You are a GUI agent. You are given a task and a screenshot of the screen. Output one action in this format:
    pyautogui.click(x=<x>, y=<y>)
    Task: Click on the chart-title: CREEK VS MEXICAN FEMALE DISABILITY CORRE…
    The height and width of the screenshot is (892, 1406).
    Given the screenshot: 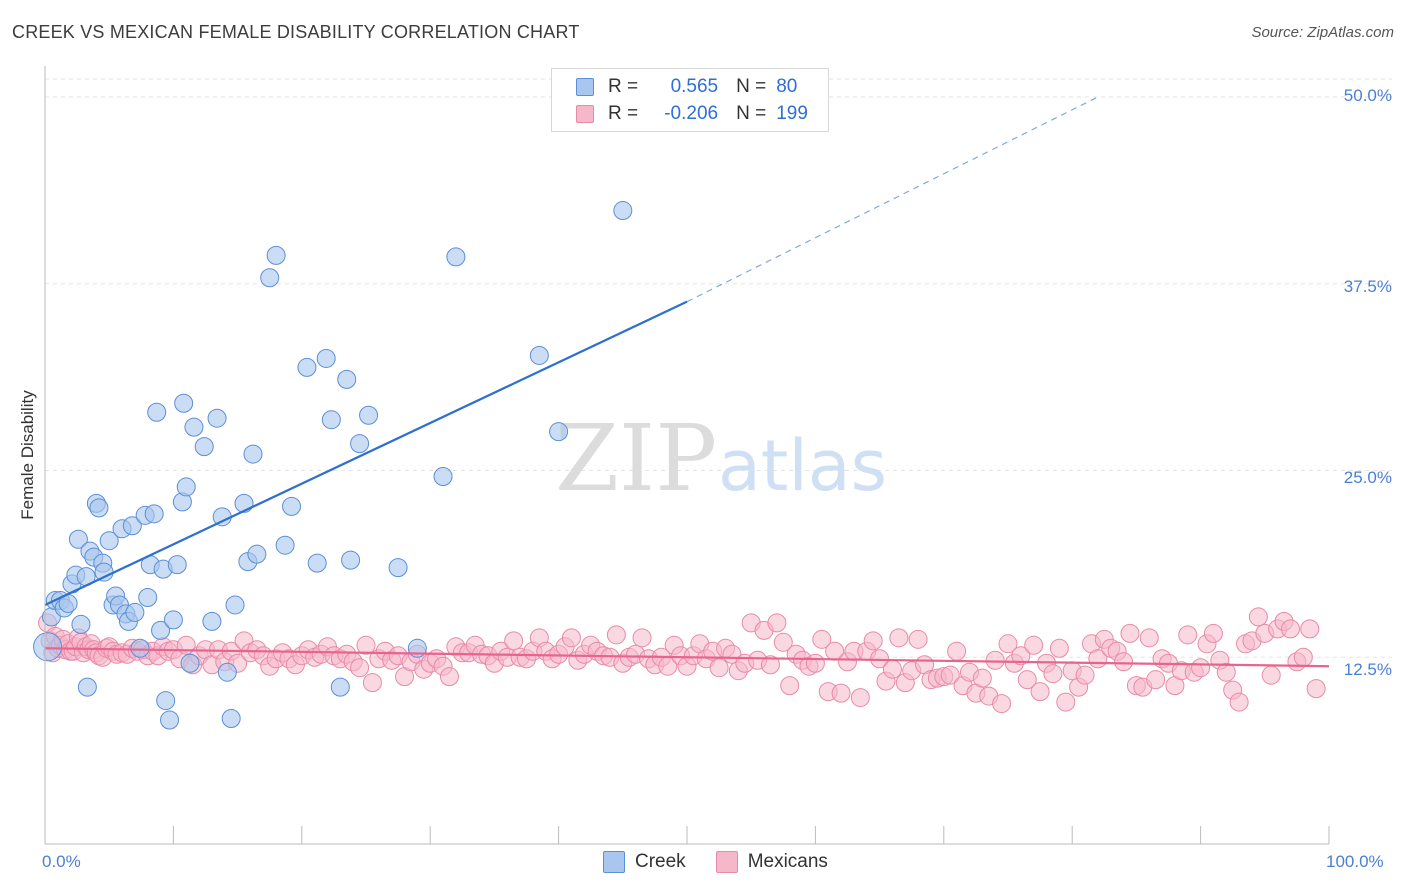 What is the action you would take?
    pyautogui.click(x=296, y=32)
    